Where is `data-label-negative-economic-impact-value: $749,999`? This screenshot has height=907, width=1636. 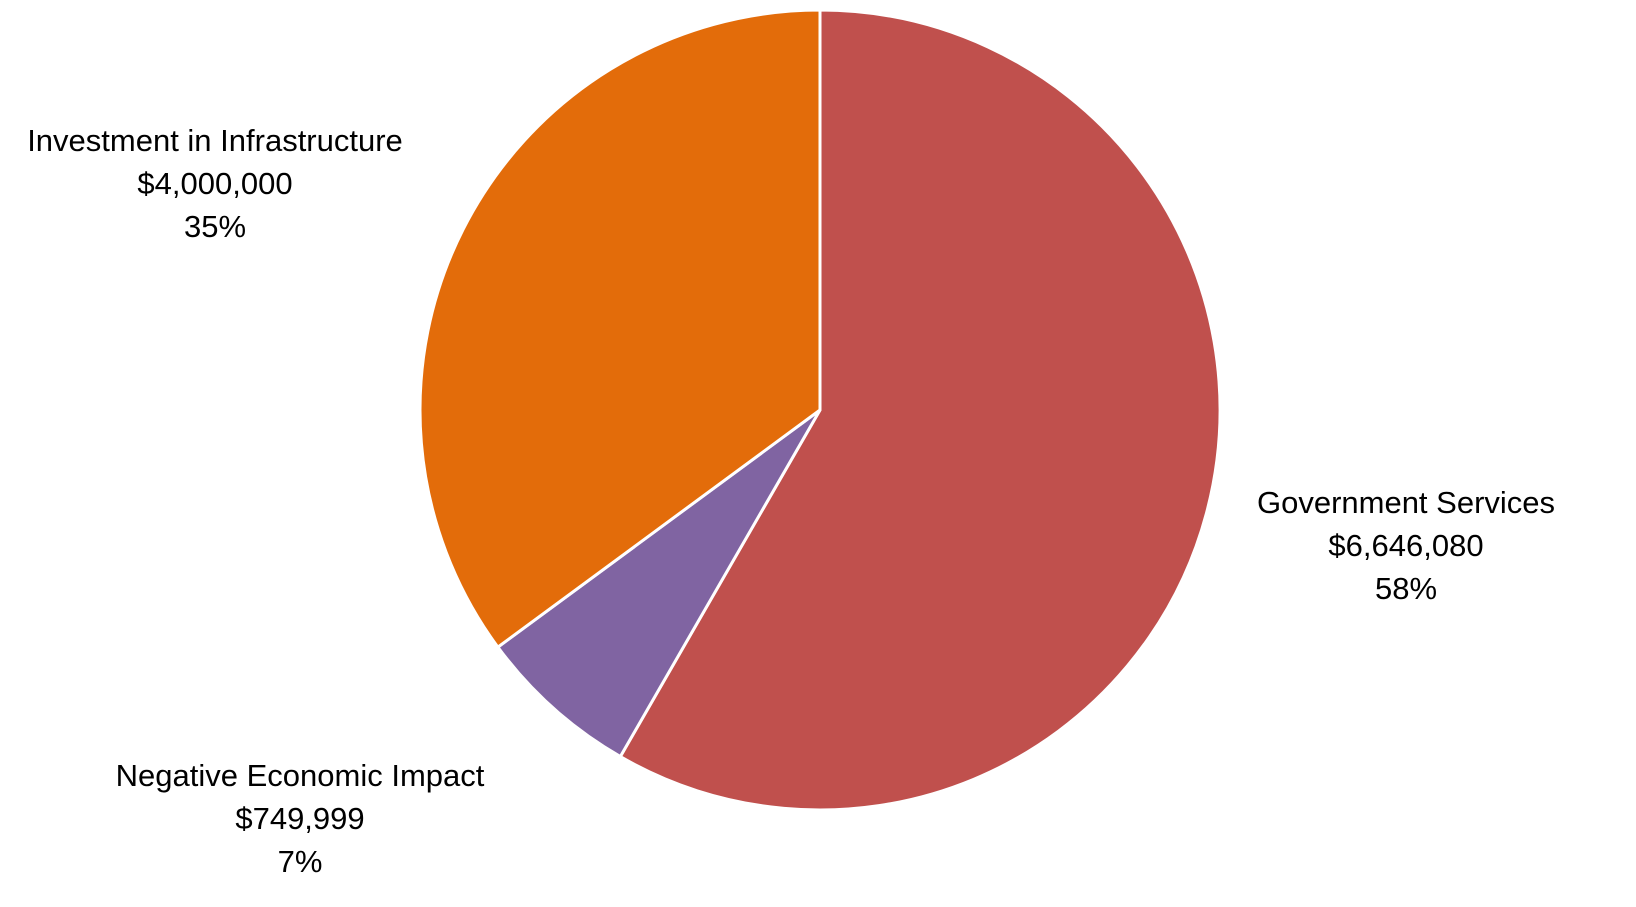 data-label-negative-economic-impact-value: $749,999 is located at coordinates (299, 818).